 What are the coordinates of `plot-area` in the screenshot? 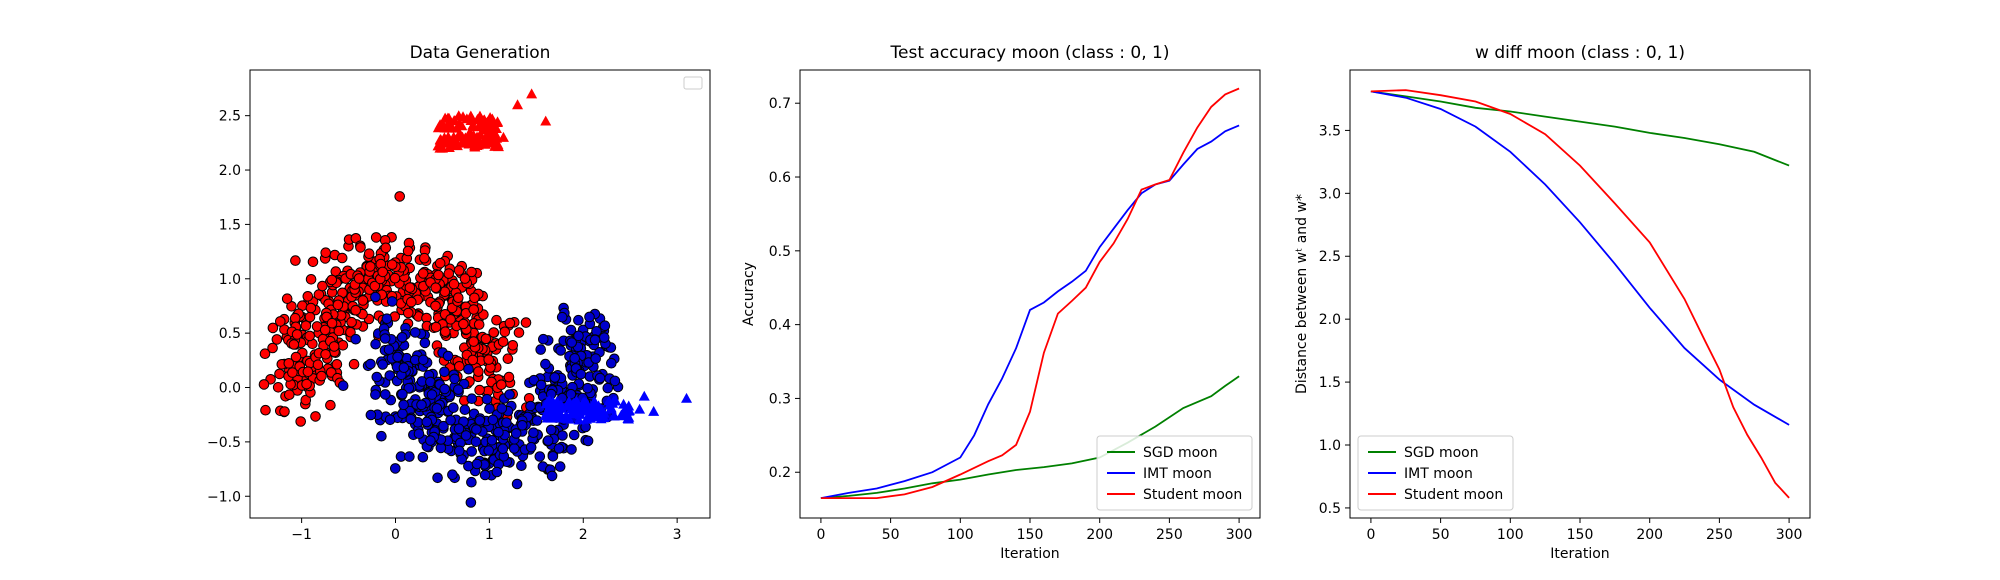 It's located at (1580, 294).